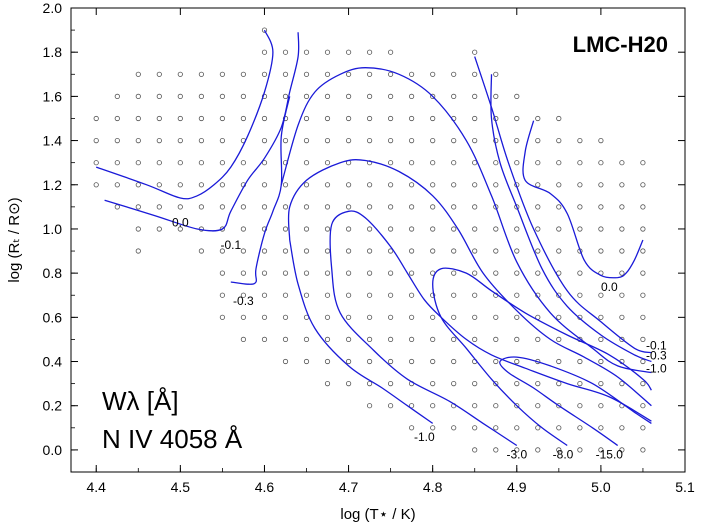  I want to click on contour-label: -15.0, so click(610, 455).